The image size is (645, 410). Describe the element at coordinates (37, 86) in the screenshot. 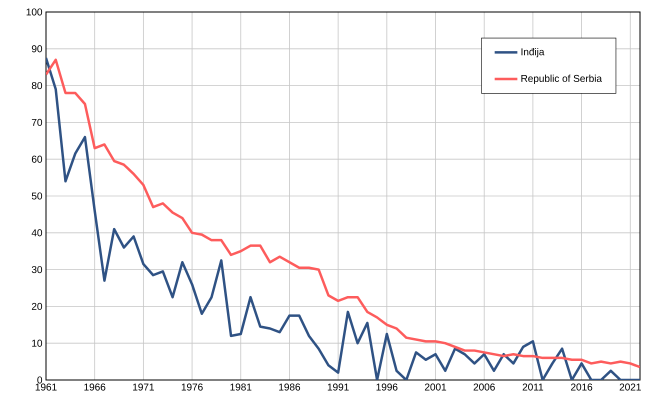

I see `y-tick-label: 80` at that location.